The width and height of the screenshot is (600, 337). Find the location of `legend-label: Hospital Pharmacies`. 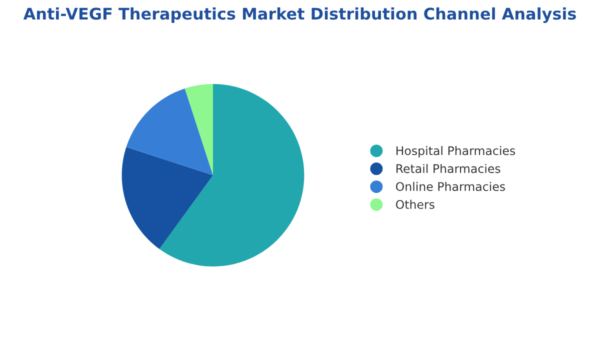

legend-label: Hospital Pharmacies is located at coordinates (456, 152).